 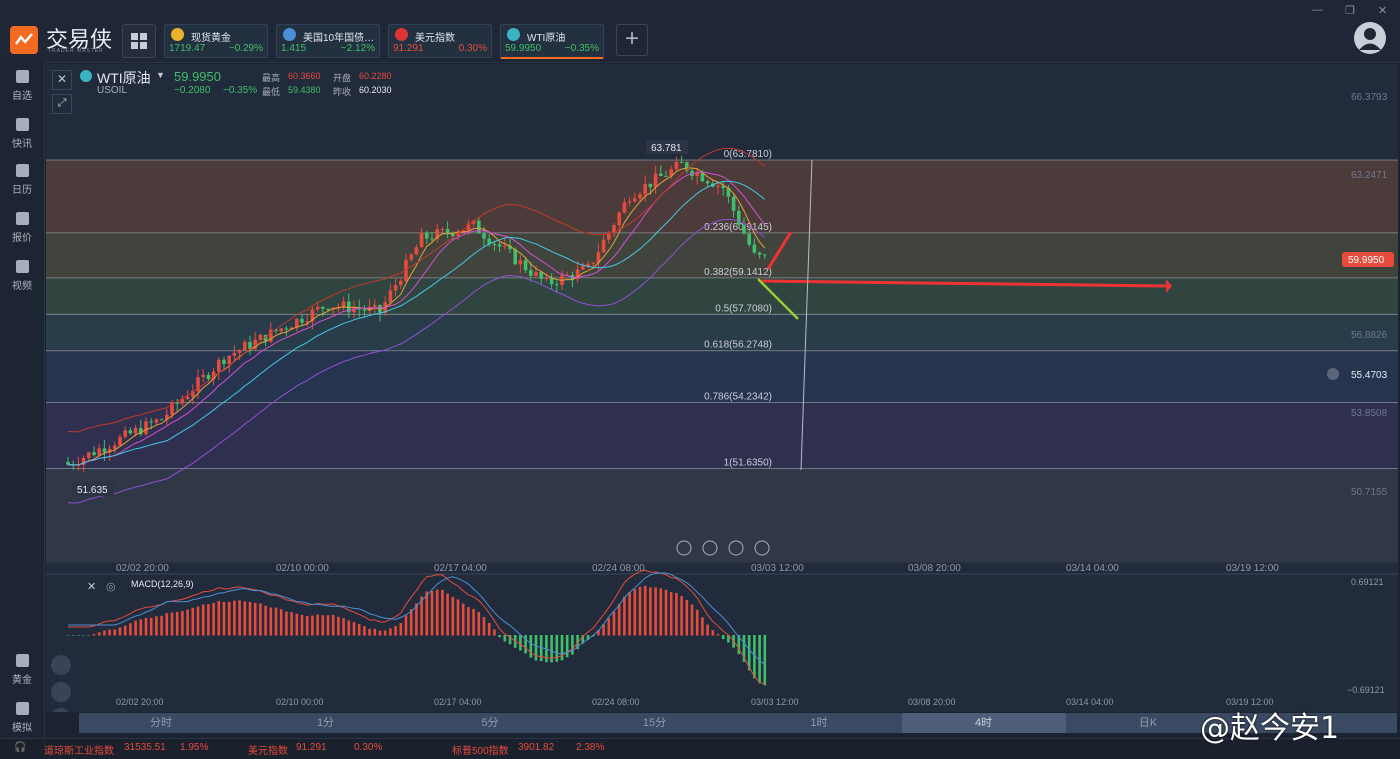 What do you see at coordinates (325, 723) in the screenshot?
I see `tab-timeframe: 1分` at bounding box center [325, 723].